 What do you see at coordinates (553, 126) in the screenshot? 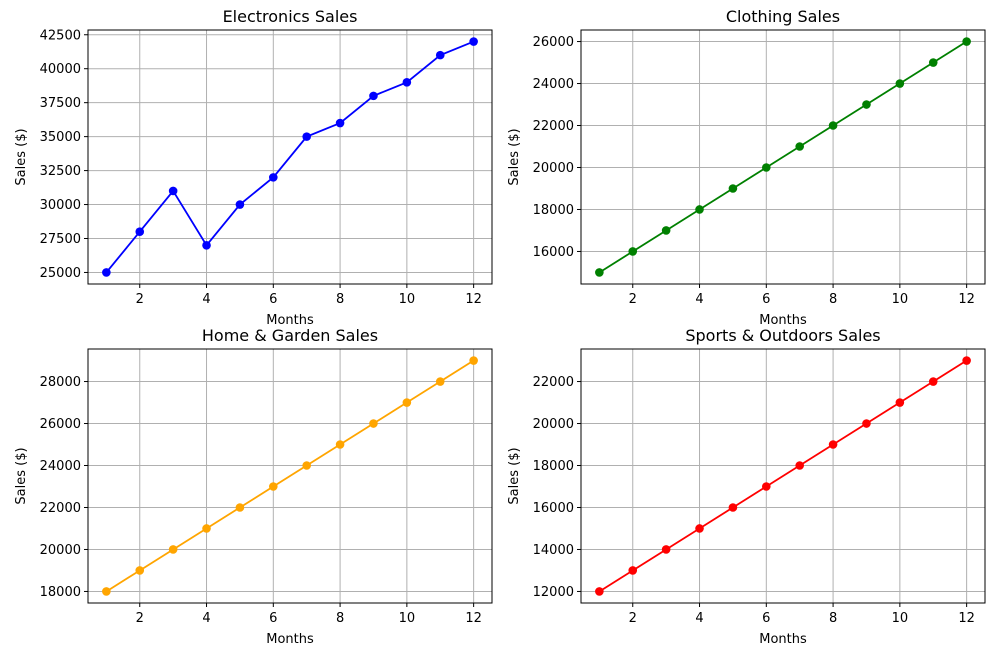
I see `chart-clothing-sales-y-tick-label: 22000` at bounding box center [553, 126].